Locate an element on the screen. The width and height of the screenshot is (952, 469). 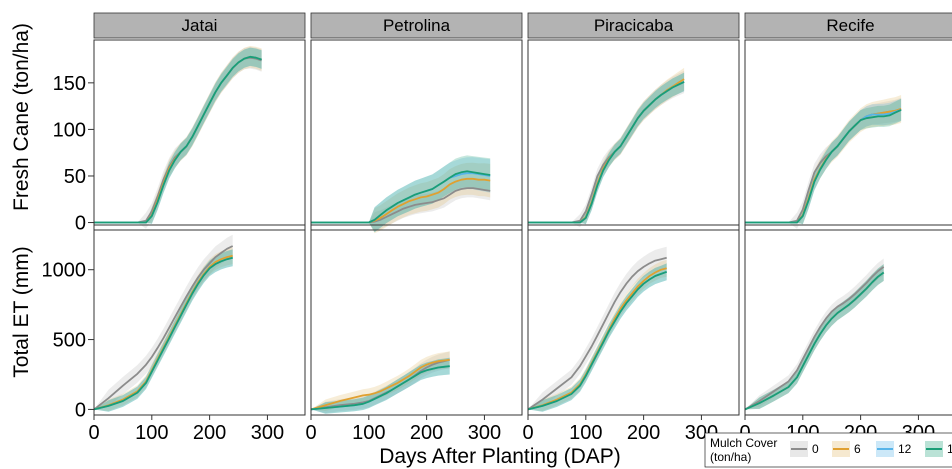
panel-petrolina-total-et-mm- is located at coordinates (416, 320).